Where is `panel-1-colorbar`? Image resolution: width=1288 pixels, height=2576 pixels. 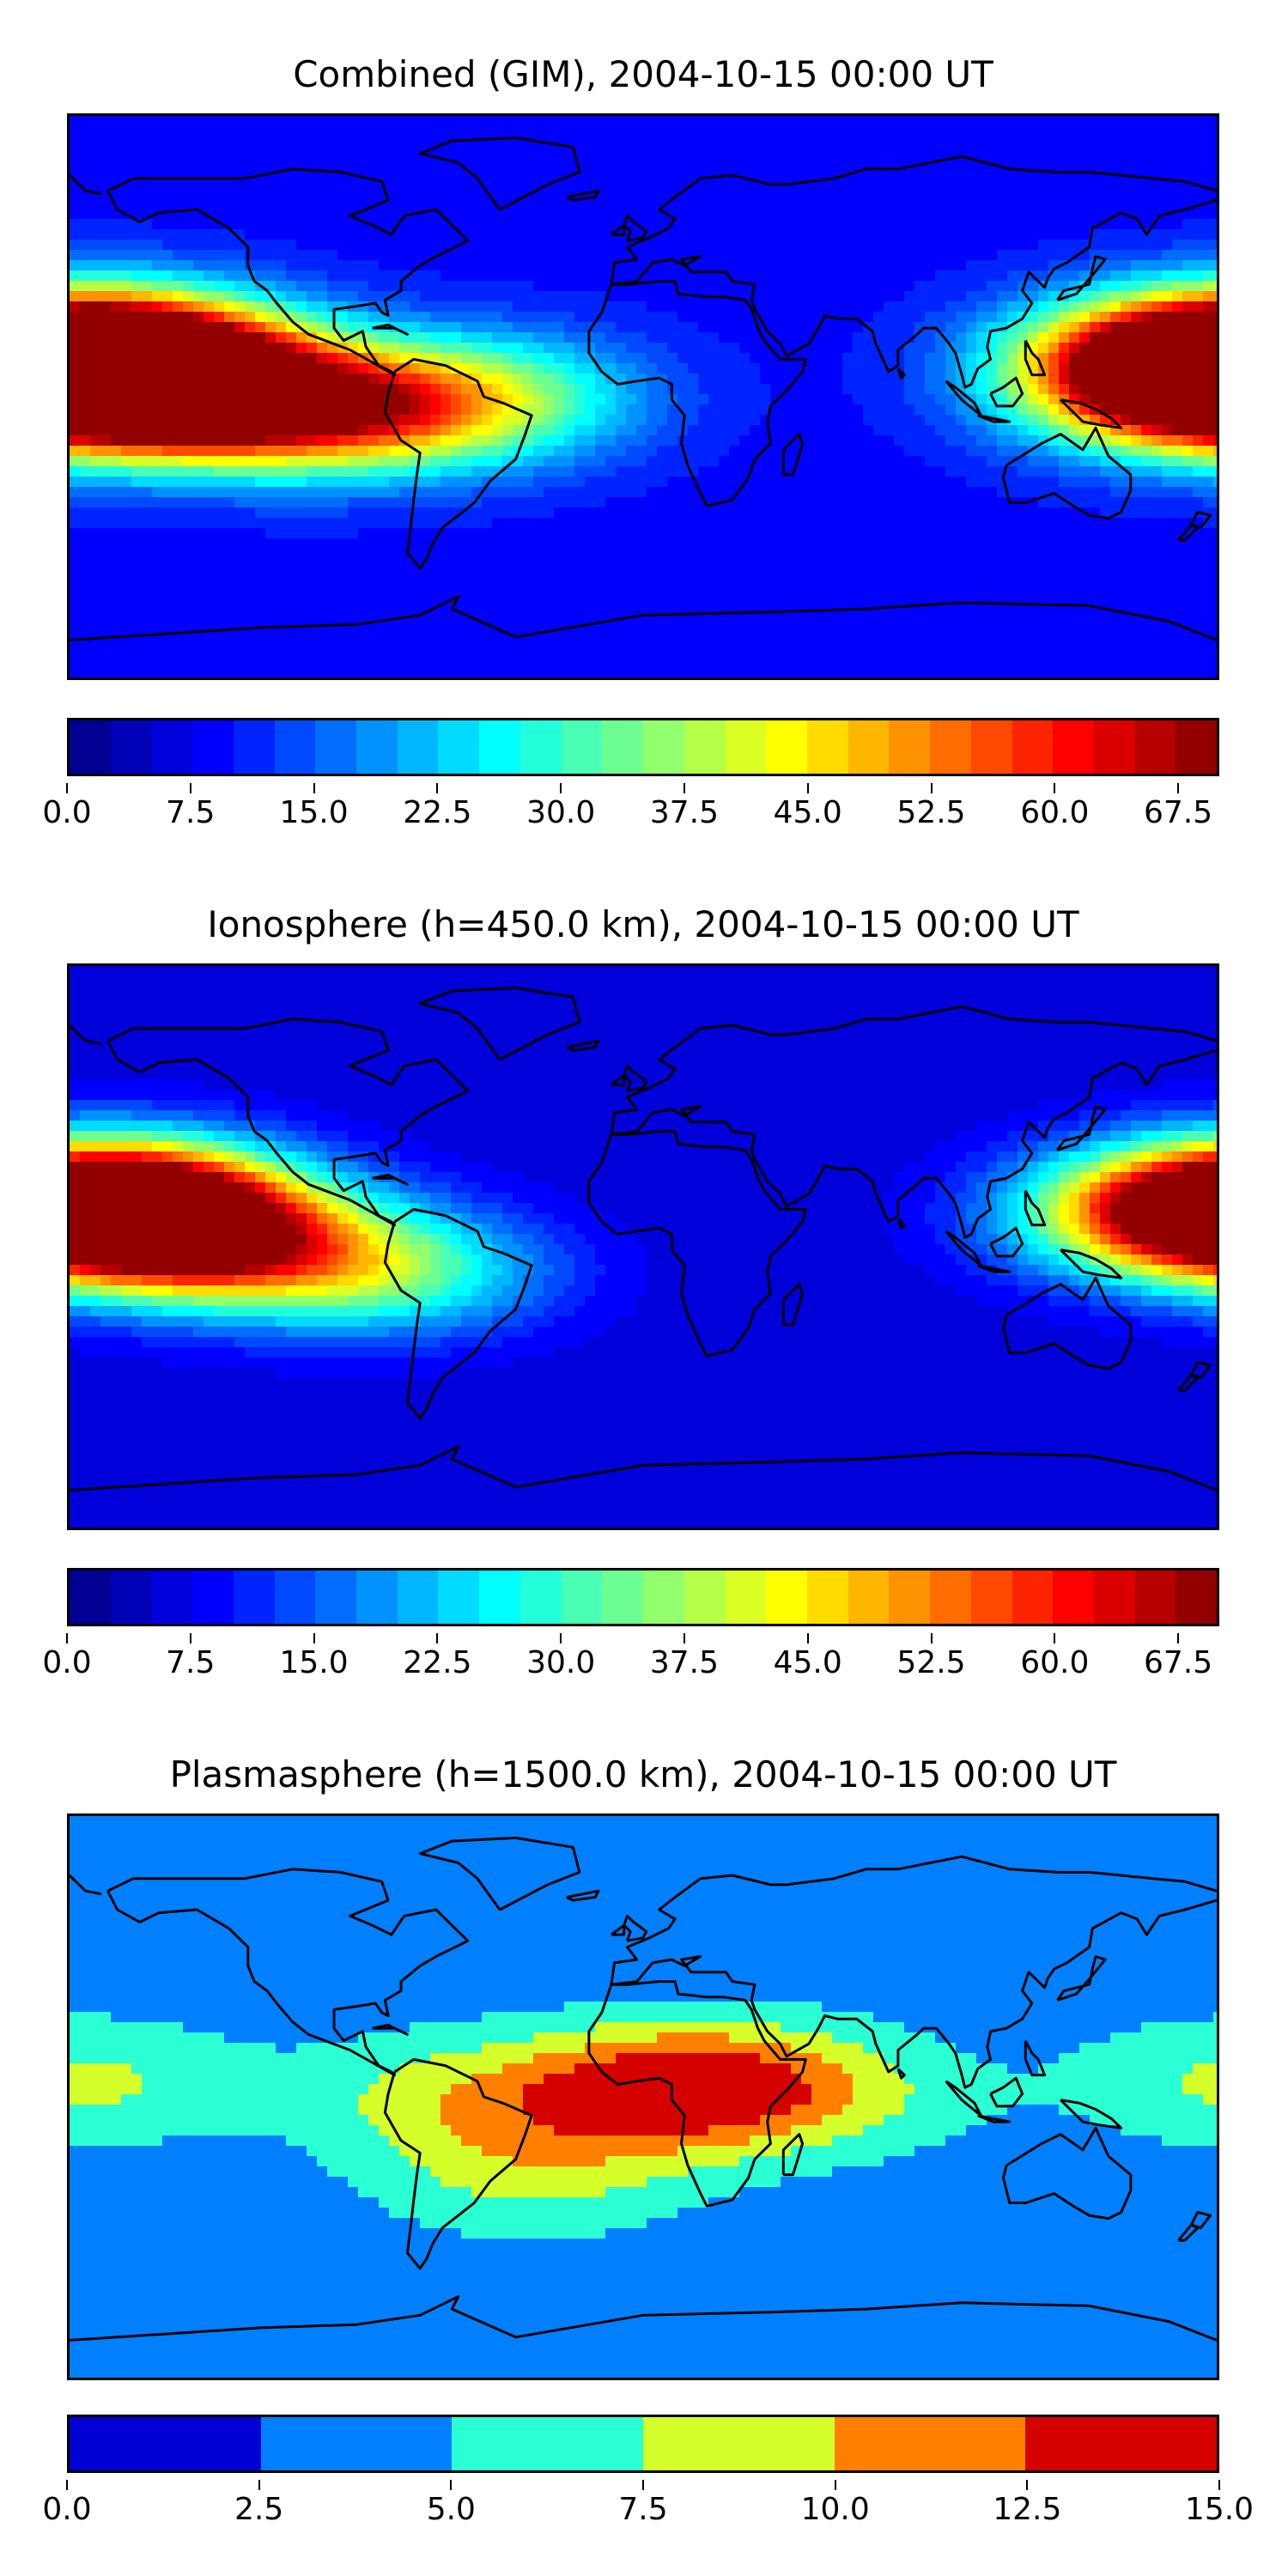 panel-1-colorbar is located at coordinates (643, 747).